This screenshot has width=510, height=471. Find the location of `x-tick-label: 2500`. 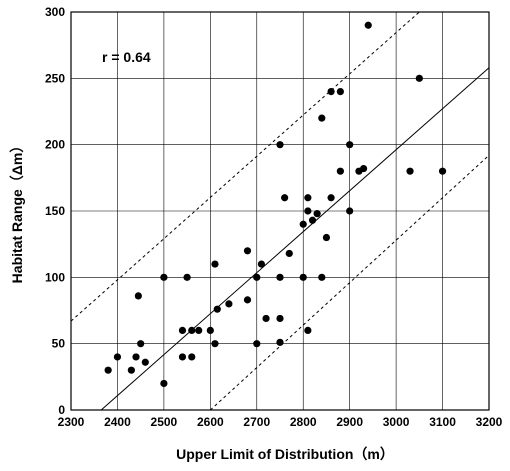

x-tick-label: 2500 is located at coordinates (164, 422).